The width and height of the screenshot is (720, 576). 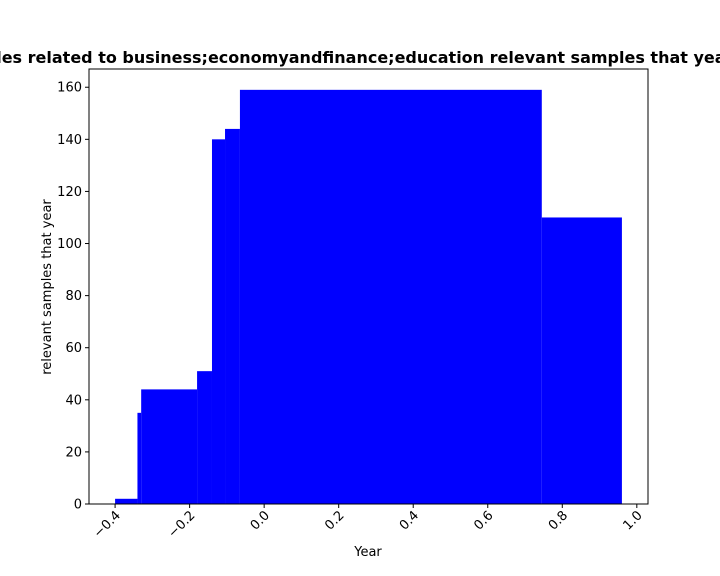 What do you see at coordinates (73, 348) in the screenshot?
I see `y-tick-label: 60` at bounding box center [73, 348].